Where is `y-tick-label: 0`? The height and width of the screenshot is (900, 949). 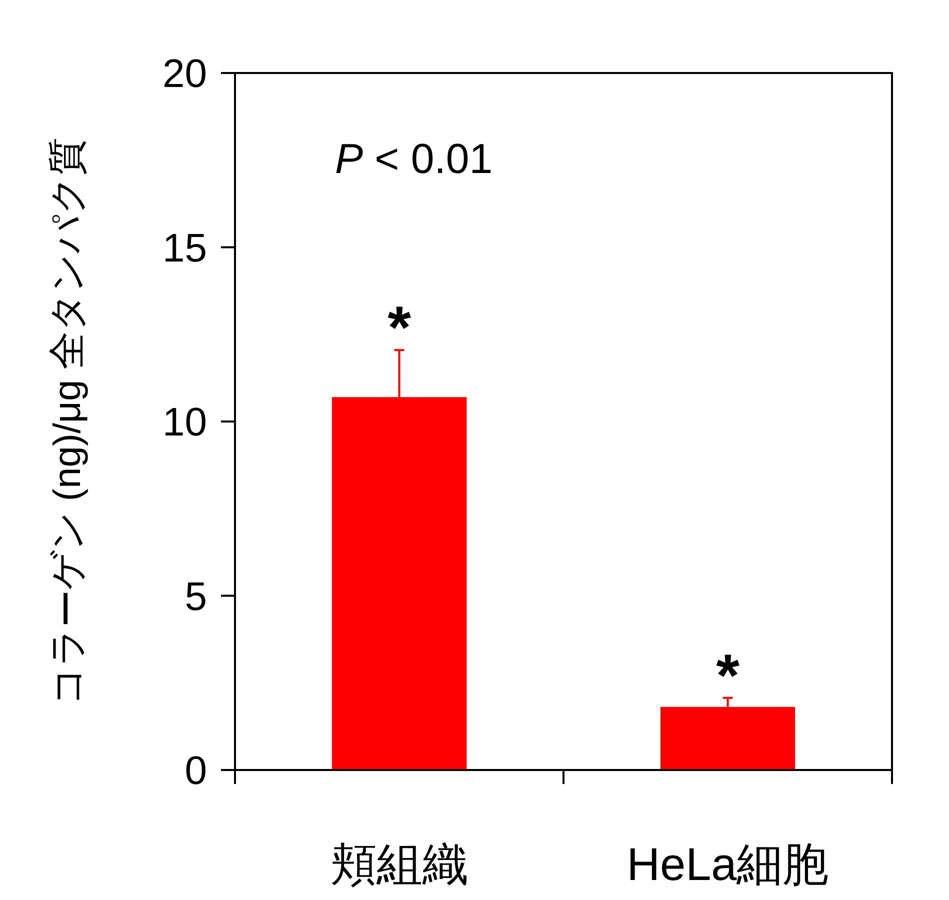 y-tick-label: 0 is located at coordinates (195, 771).